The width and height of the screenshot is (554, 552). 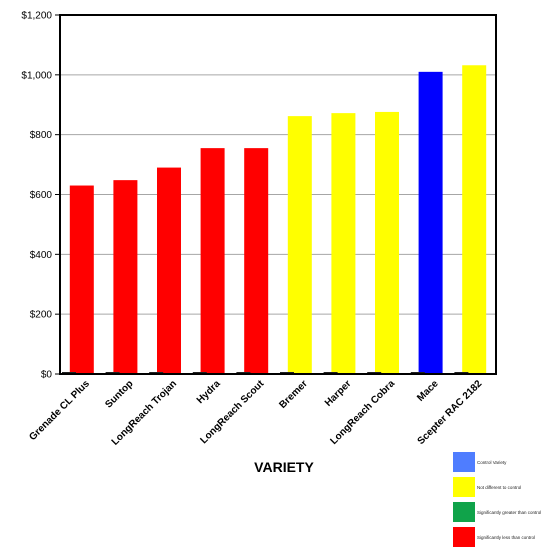 I want to click on bar-bremer, so click(x=299, y=245).